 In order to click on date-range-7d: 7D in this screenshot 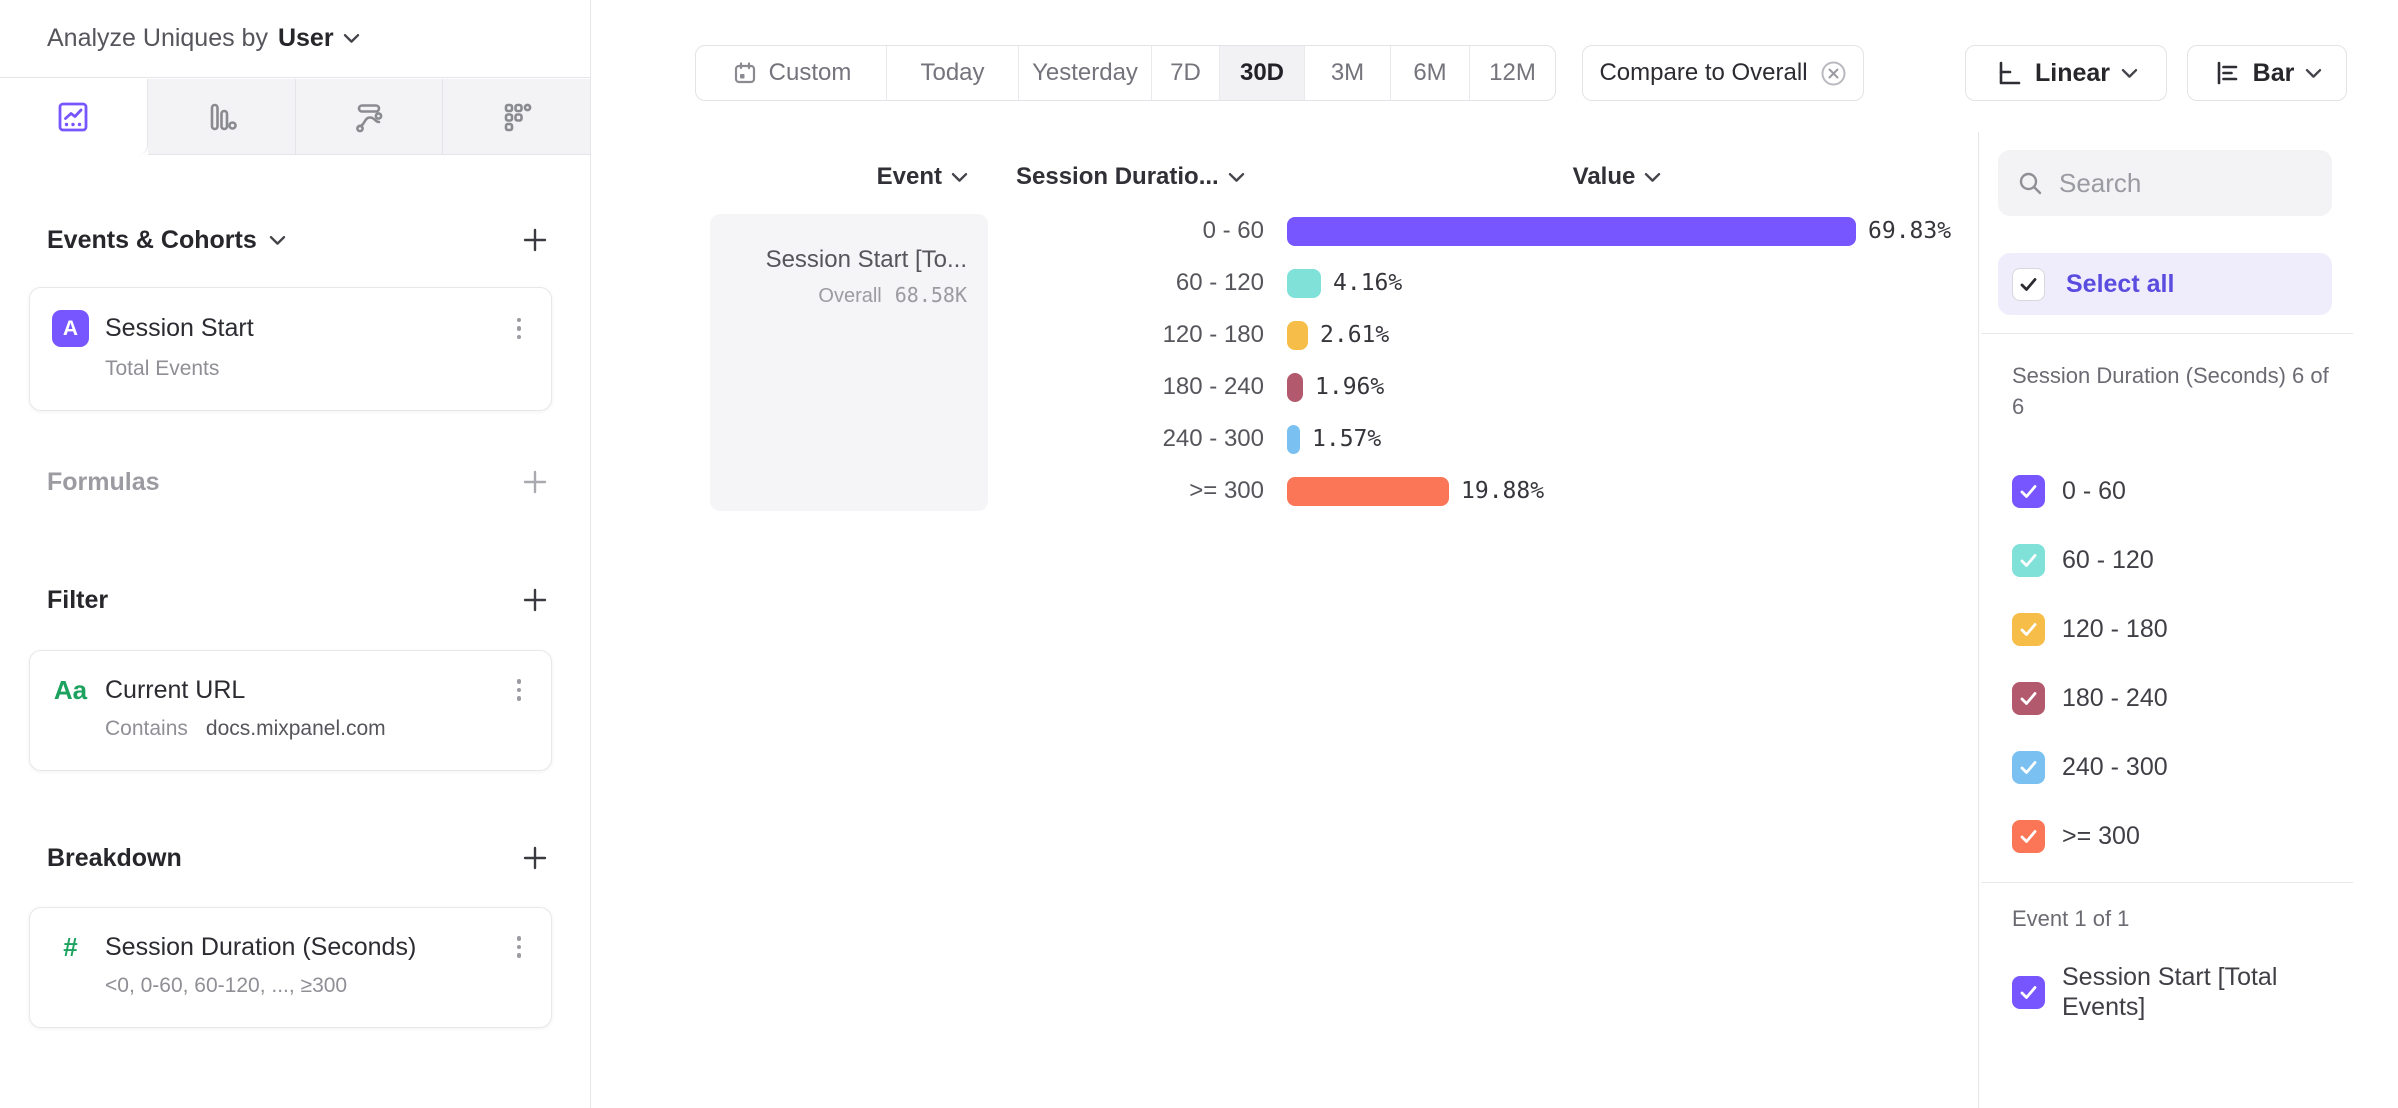, I will do `click(1186, 73)`.